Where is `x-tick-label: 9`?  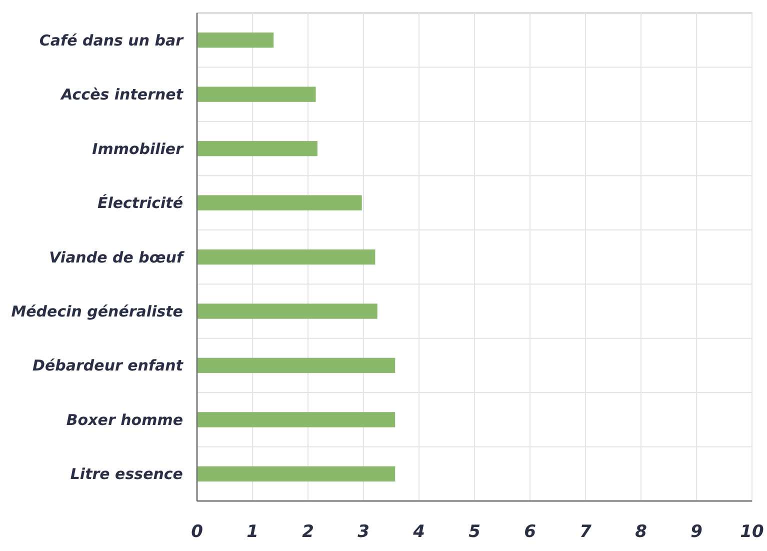 x-tick-label: 9 is located at coordinates (696, 532).